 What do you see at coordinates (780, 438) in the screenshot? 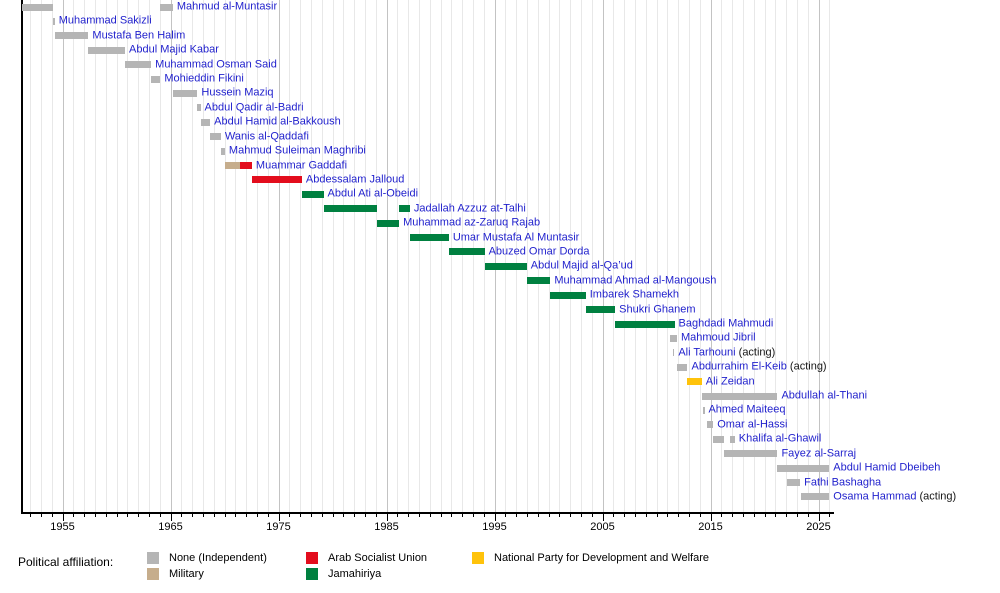
I see `pm-name-link: Khalifa al-Ghawil` at bounding box center [780, 438].